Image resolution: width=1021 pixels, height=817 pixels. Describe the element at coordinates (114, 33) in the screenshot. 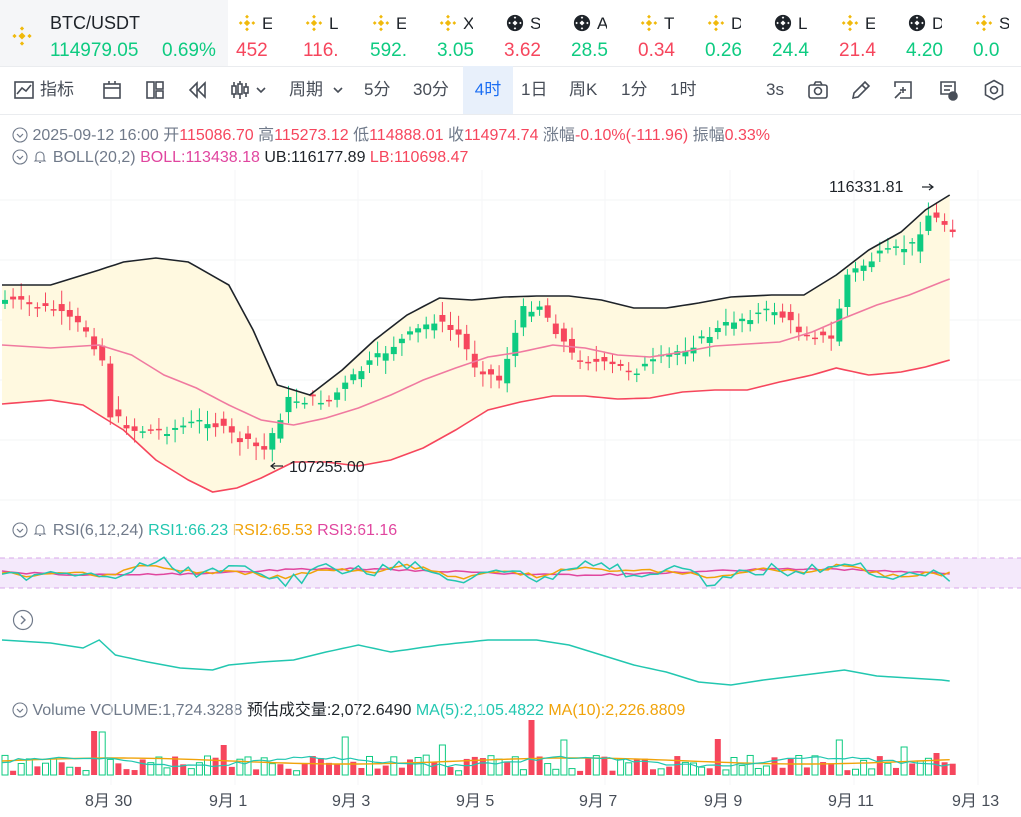

I see `main-ticker: BTC/USDT 114979.05 0.69%` at that location.